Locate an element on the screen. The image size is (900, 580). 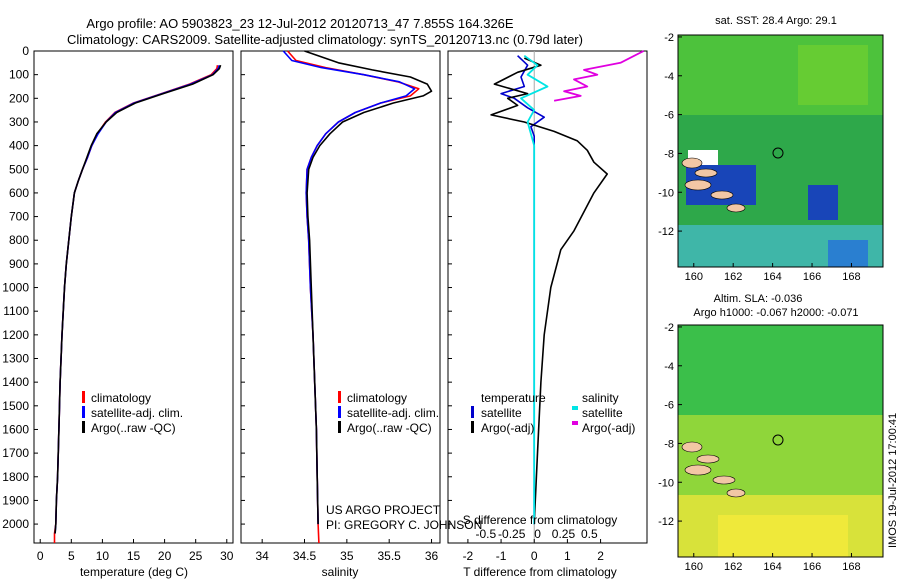
sla-map-high-patch is located at coordinates (783, 536).